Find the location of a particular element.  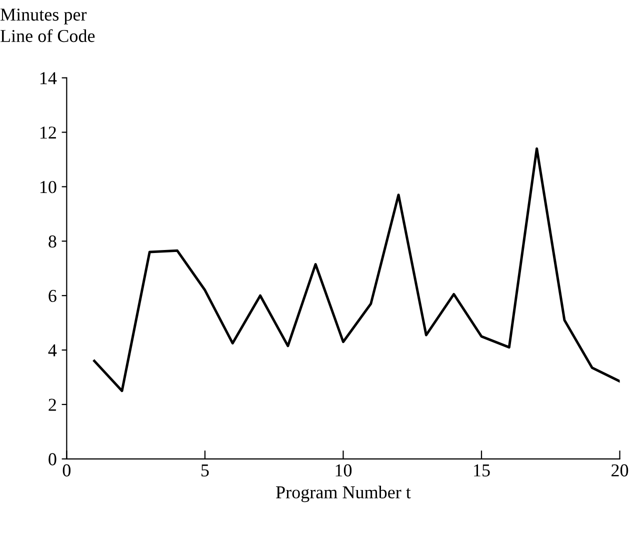

y-tick-label: 0 is located at coordinates (52, 459).